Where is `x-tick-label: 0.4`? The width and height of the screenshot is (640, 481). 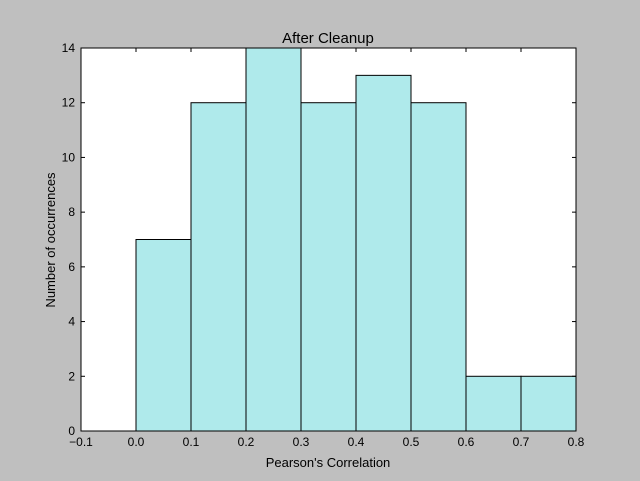
x-tick-label: 0.4 is located at coordinates (356, 442).